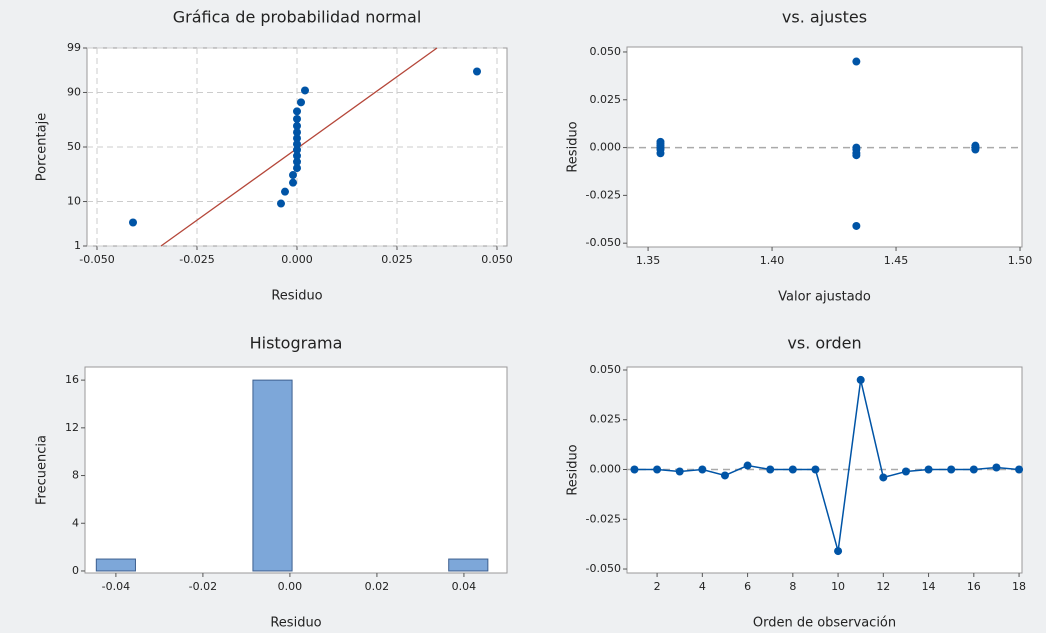 This screenshot has width=1046, height=633. What do you see at coordinates (397, 259) in the screenshot?
I see `x-tick-label: 0.025` at bounding box center [397, 259].